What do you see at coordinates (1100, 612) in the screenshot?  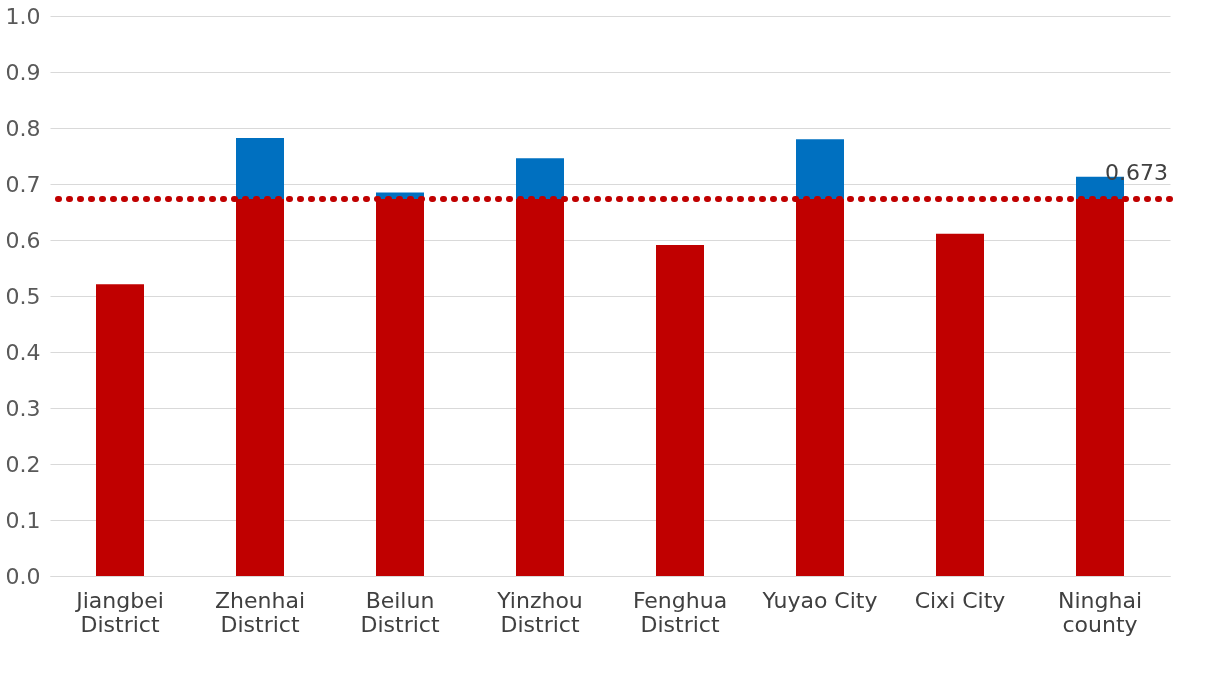 I see `x-tick-label: Ninghai county` at bounding box center [1100, 612].